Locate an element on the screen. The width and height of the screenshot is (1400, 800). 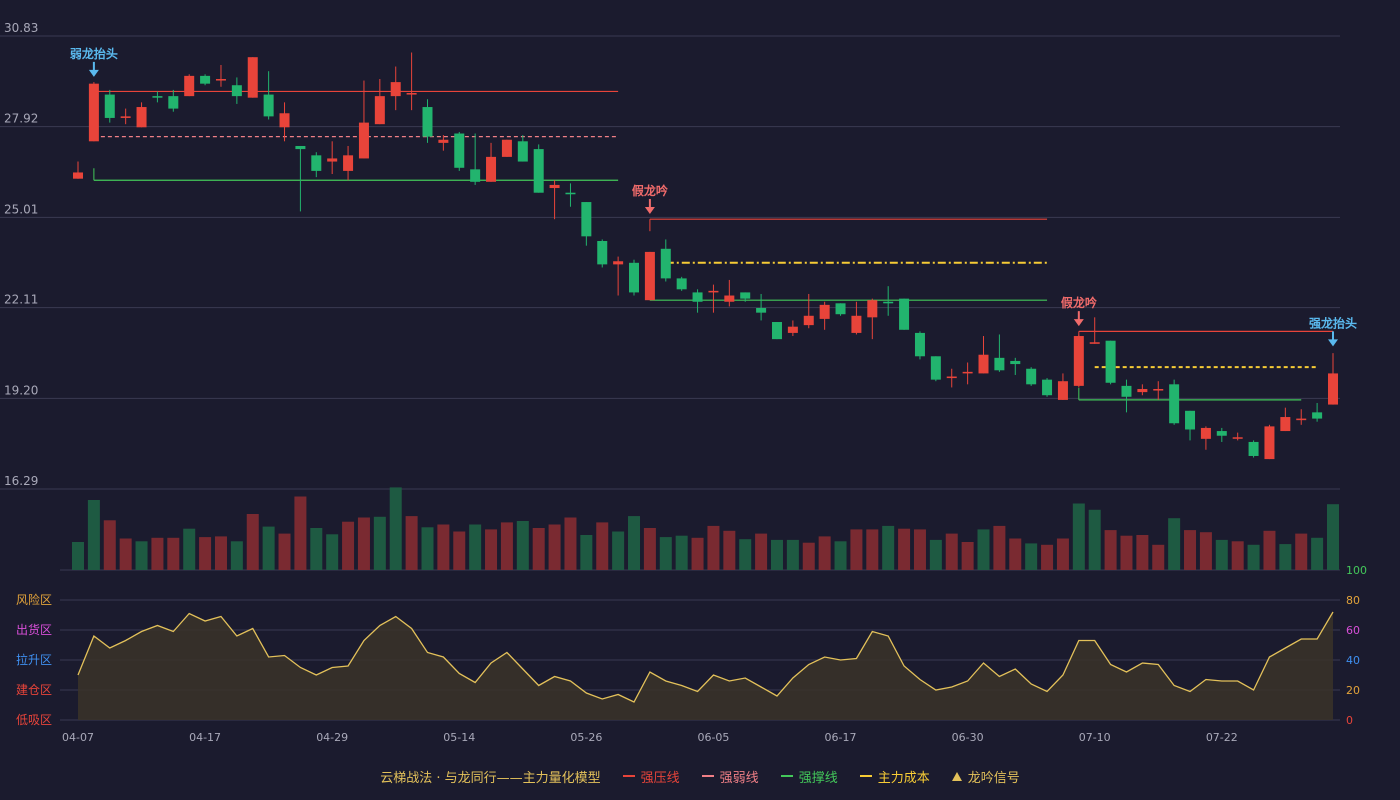
legend-item-cost: 主力成本 is located at coordinates (894, 776).